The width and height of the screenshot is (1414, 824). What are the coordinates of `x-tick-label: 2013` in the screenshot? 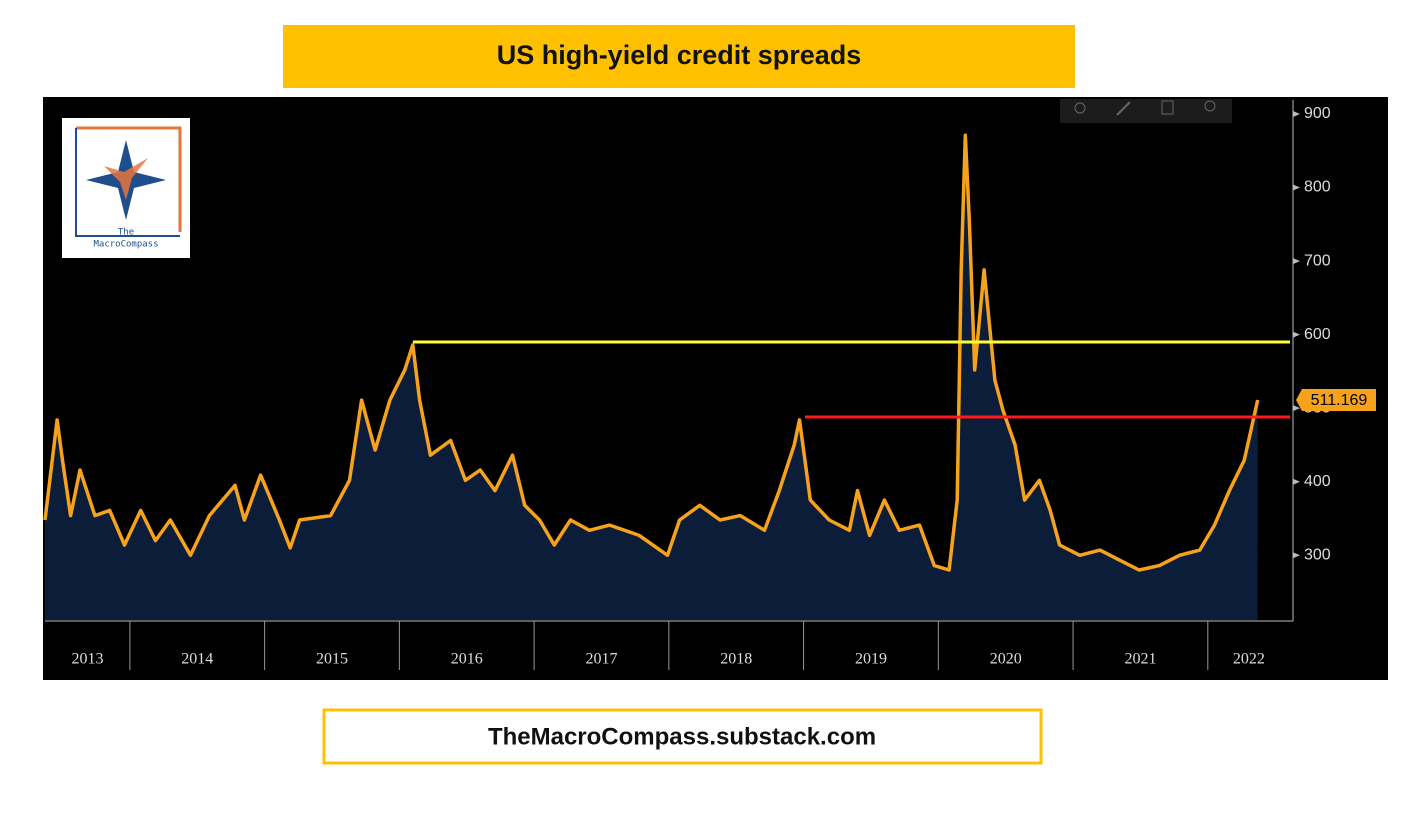 It's located at (87, 659).